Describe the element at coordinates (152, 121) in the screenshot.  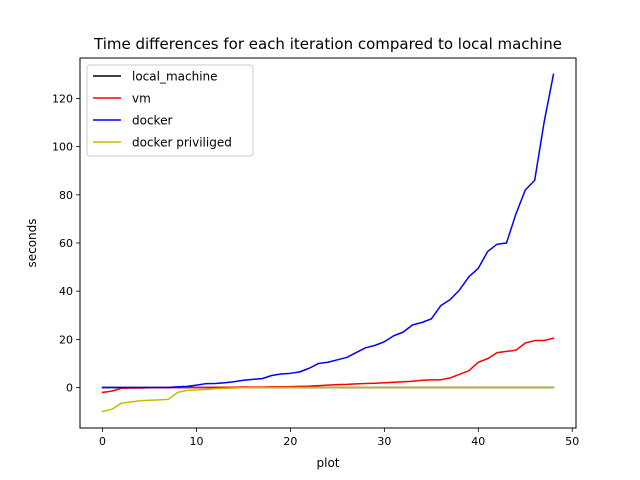
I see `legend-label-3: docker` at that location.